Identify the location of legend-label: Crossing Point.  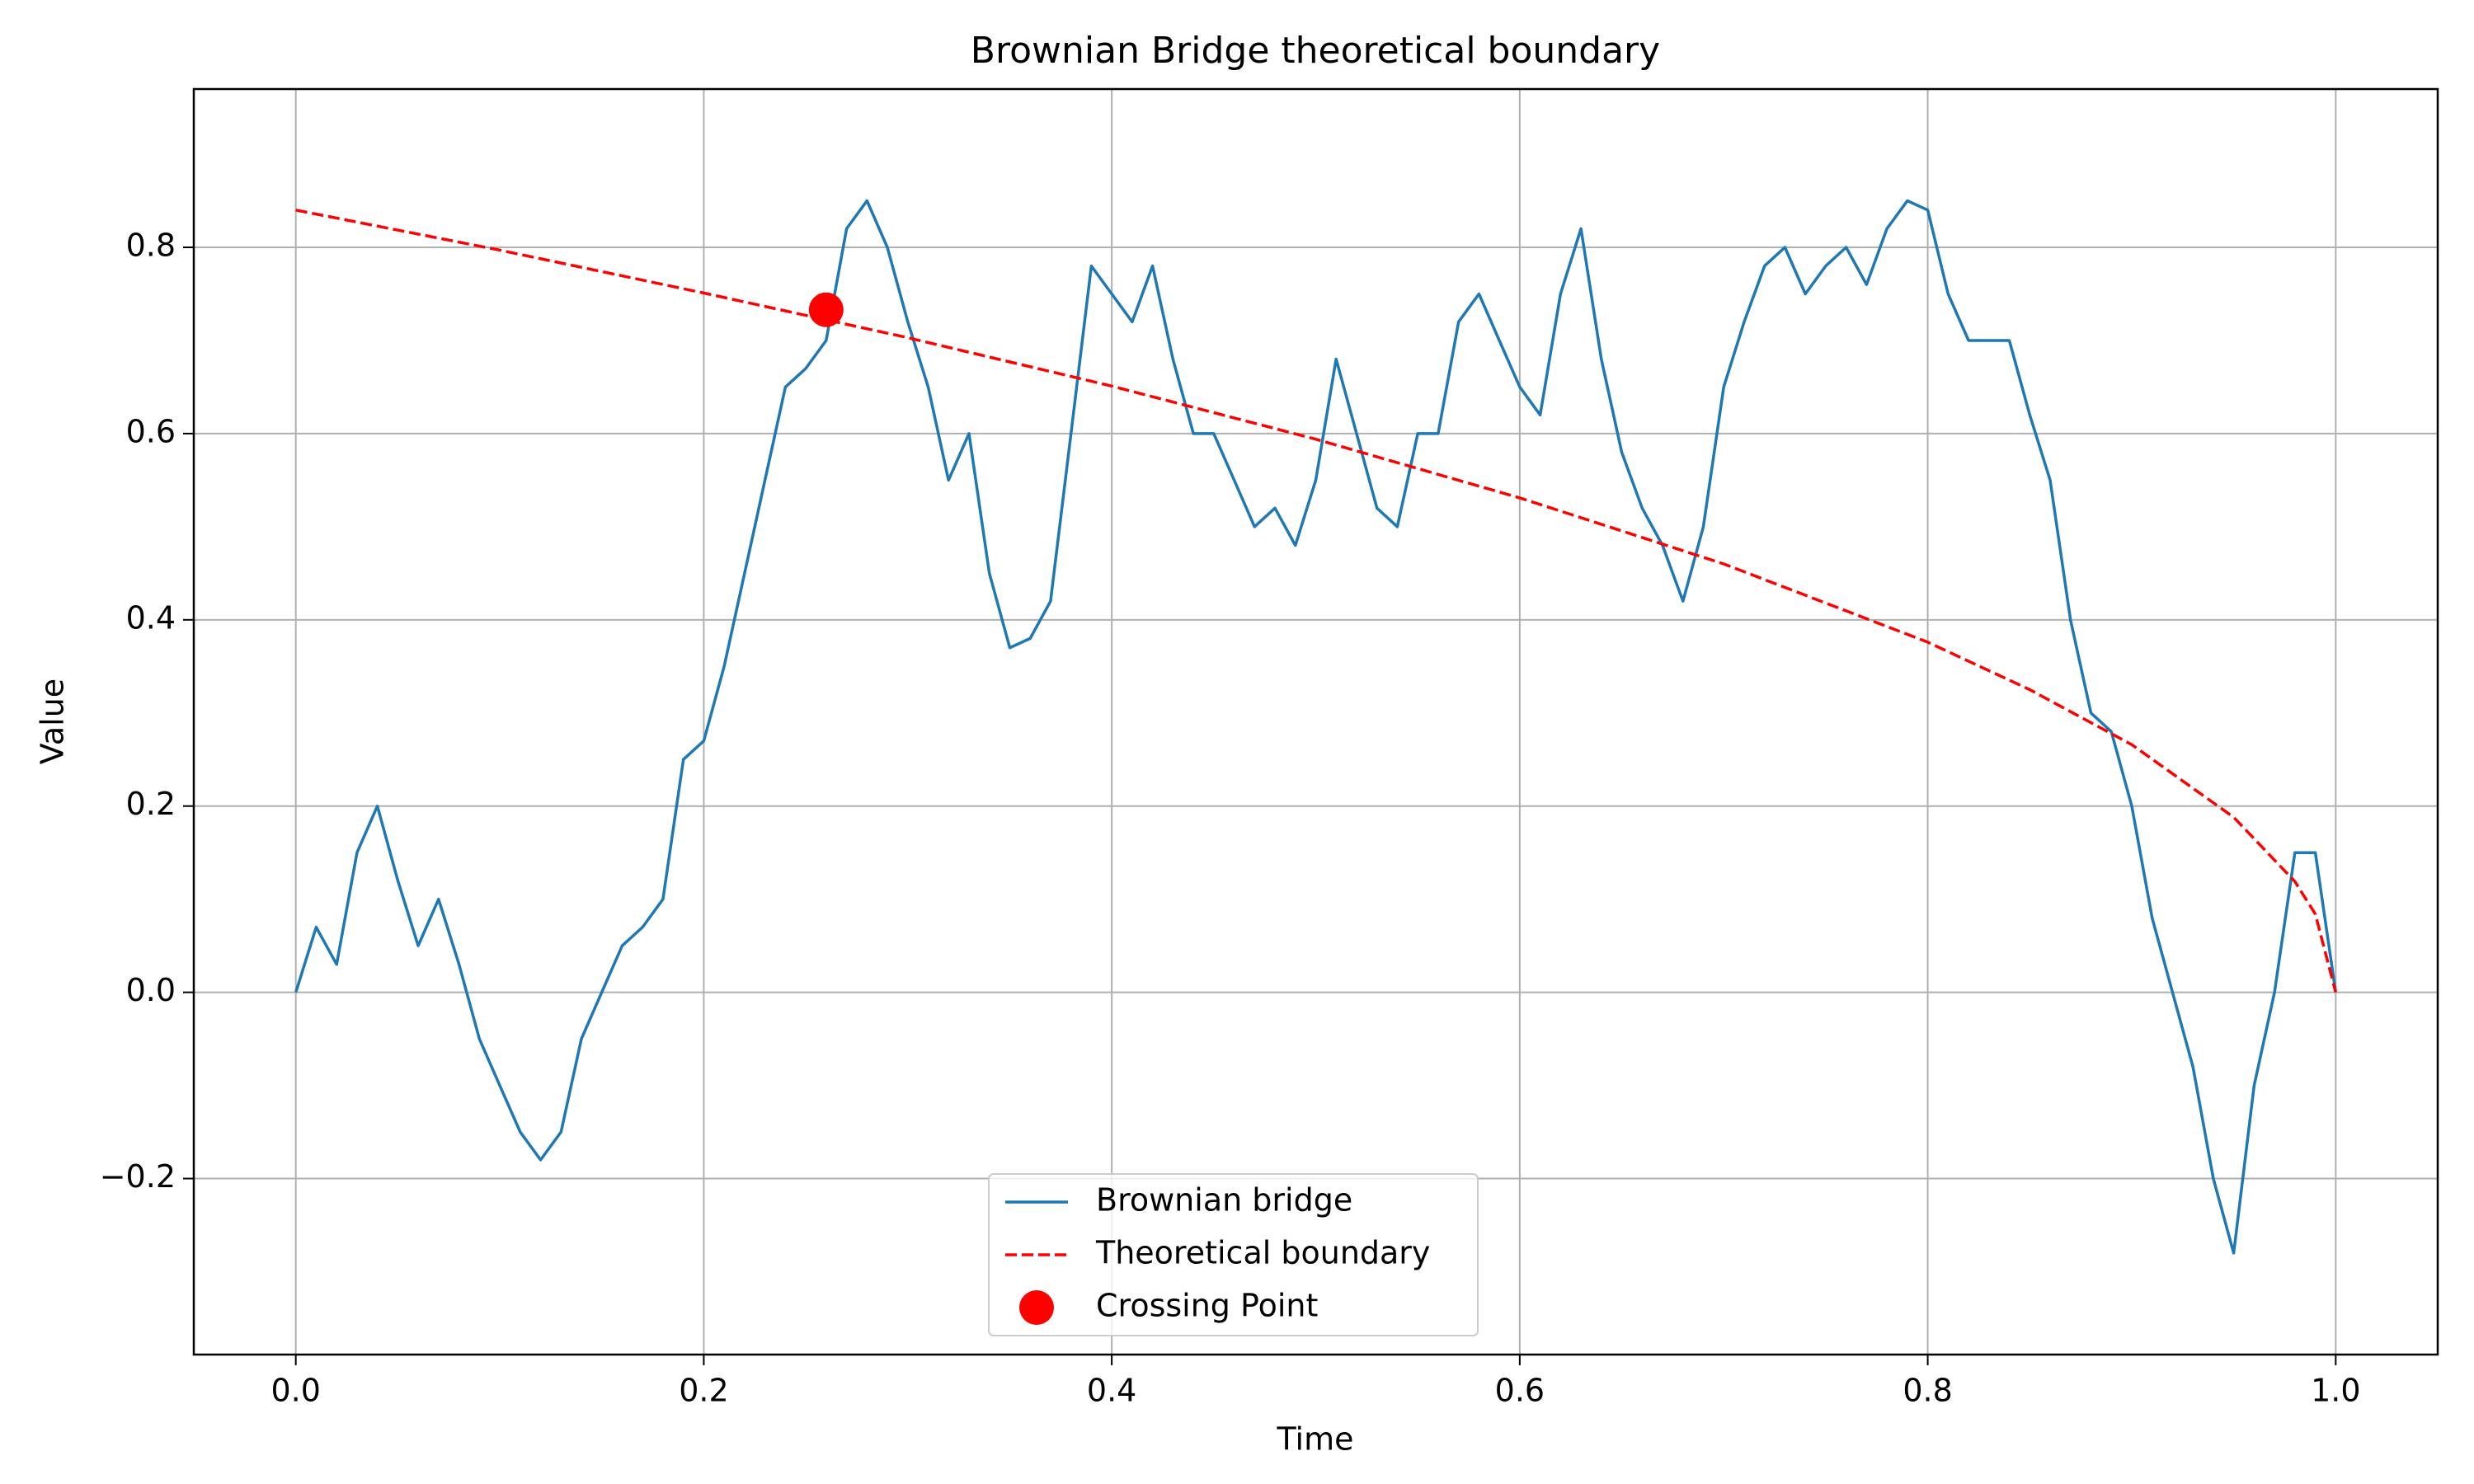
(1207, 1306).